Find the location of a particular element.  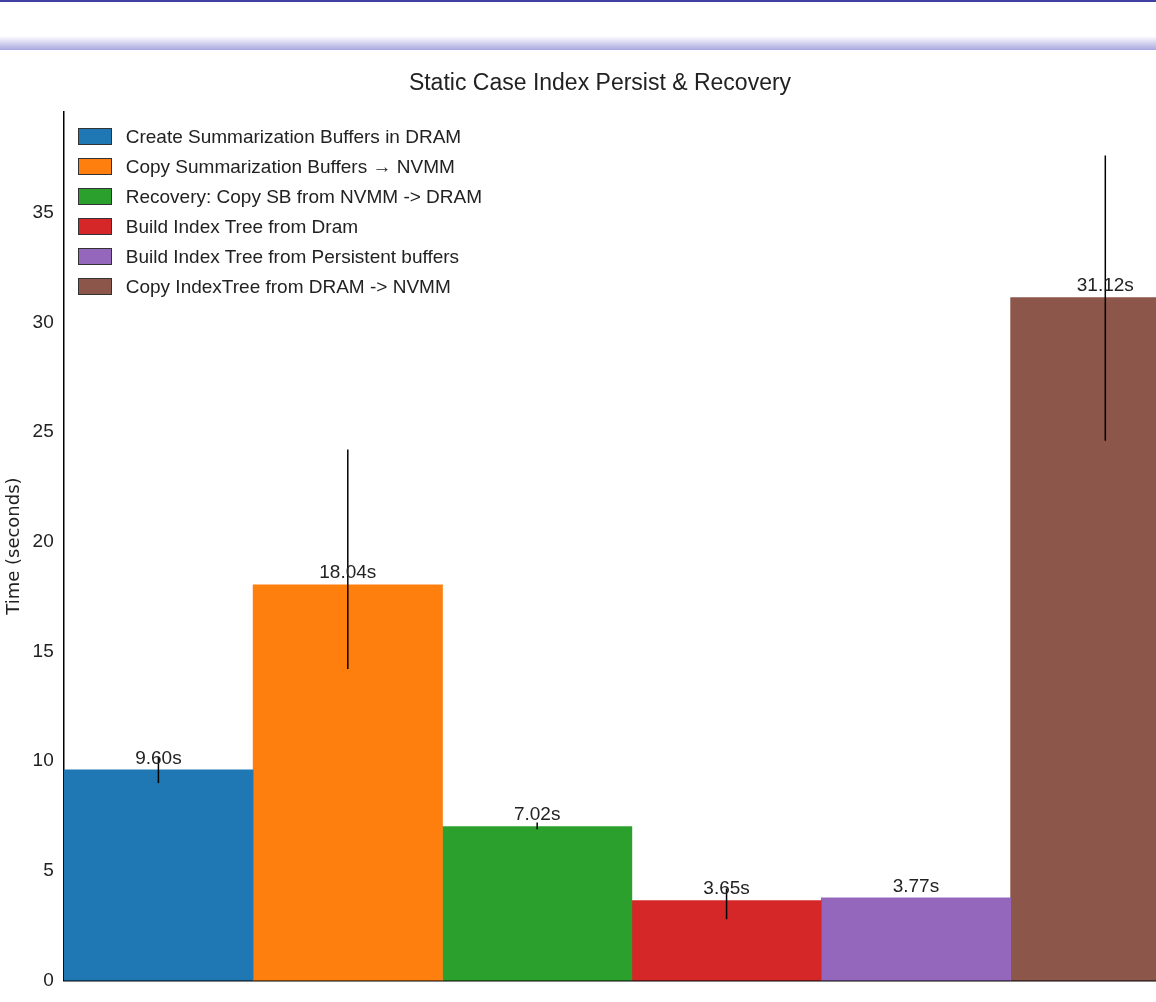

chart-title: Static Case Index Persist & Recovery is located at coordinates (600, 82).